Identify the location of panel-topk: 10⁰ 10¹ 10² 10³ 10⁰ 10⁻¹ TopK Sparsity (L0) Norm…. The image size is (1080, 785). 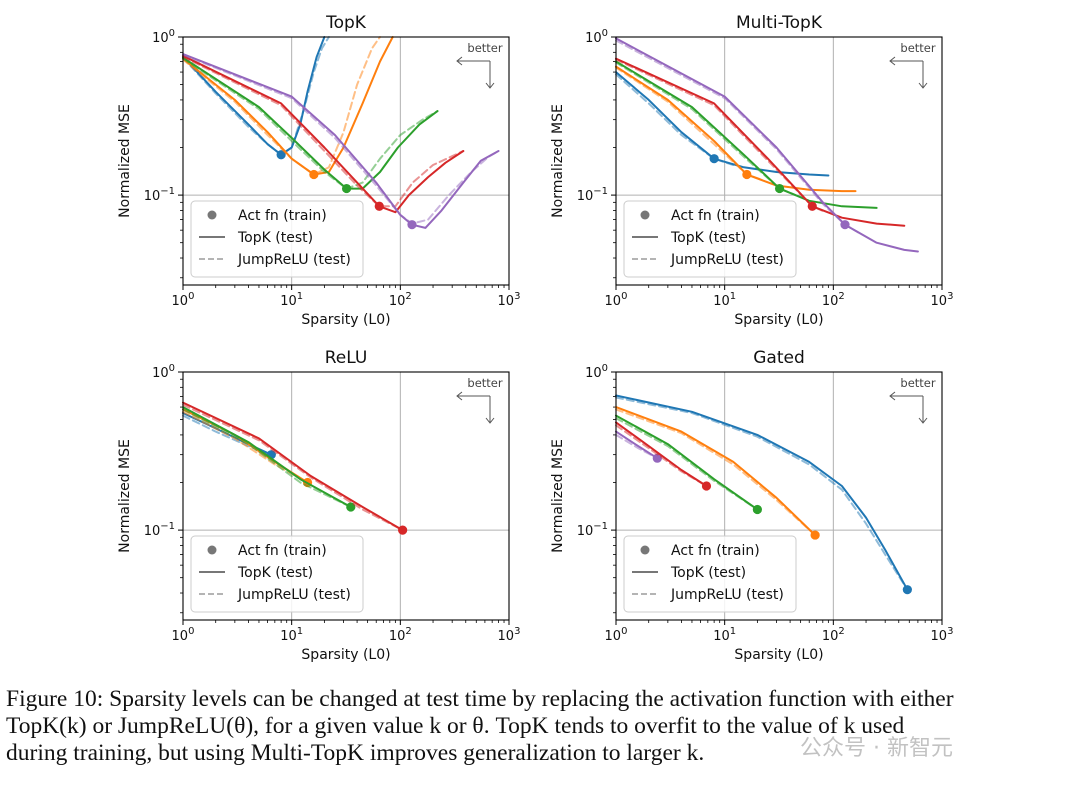
(318, 170).